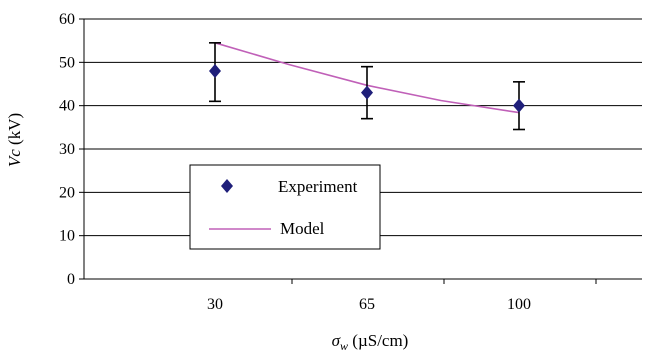 The image size is (662, 354). I want to click on legend: Experiment Model, so click(285, 207).